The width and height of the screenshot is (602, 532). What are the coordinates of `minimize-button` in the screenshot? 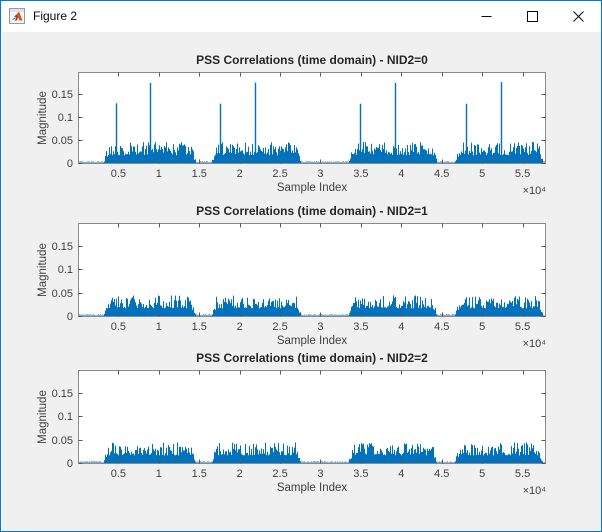 It's located at (486, 16).